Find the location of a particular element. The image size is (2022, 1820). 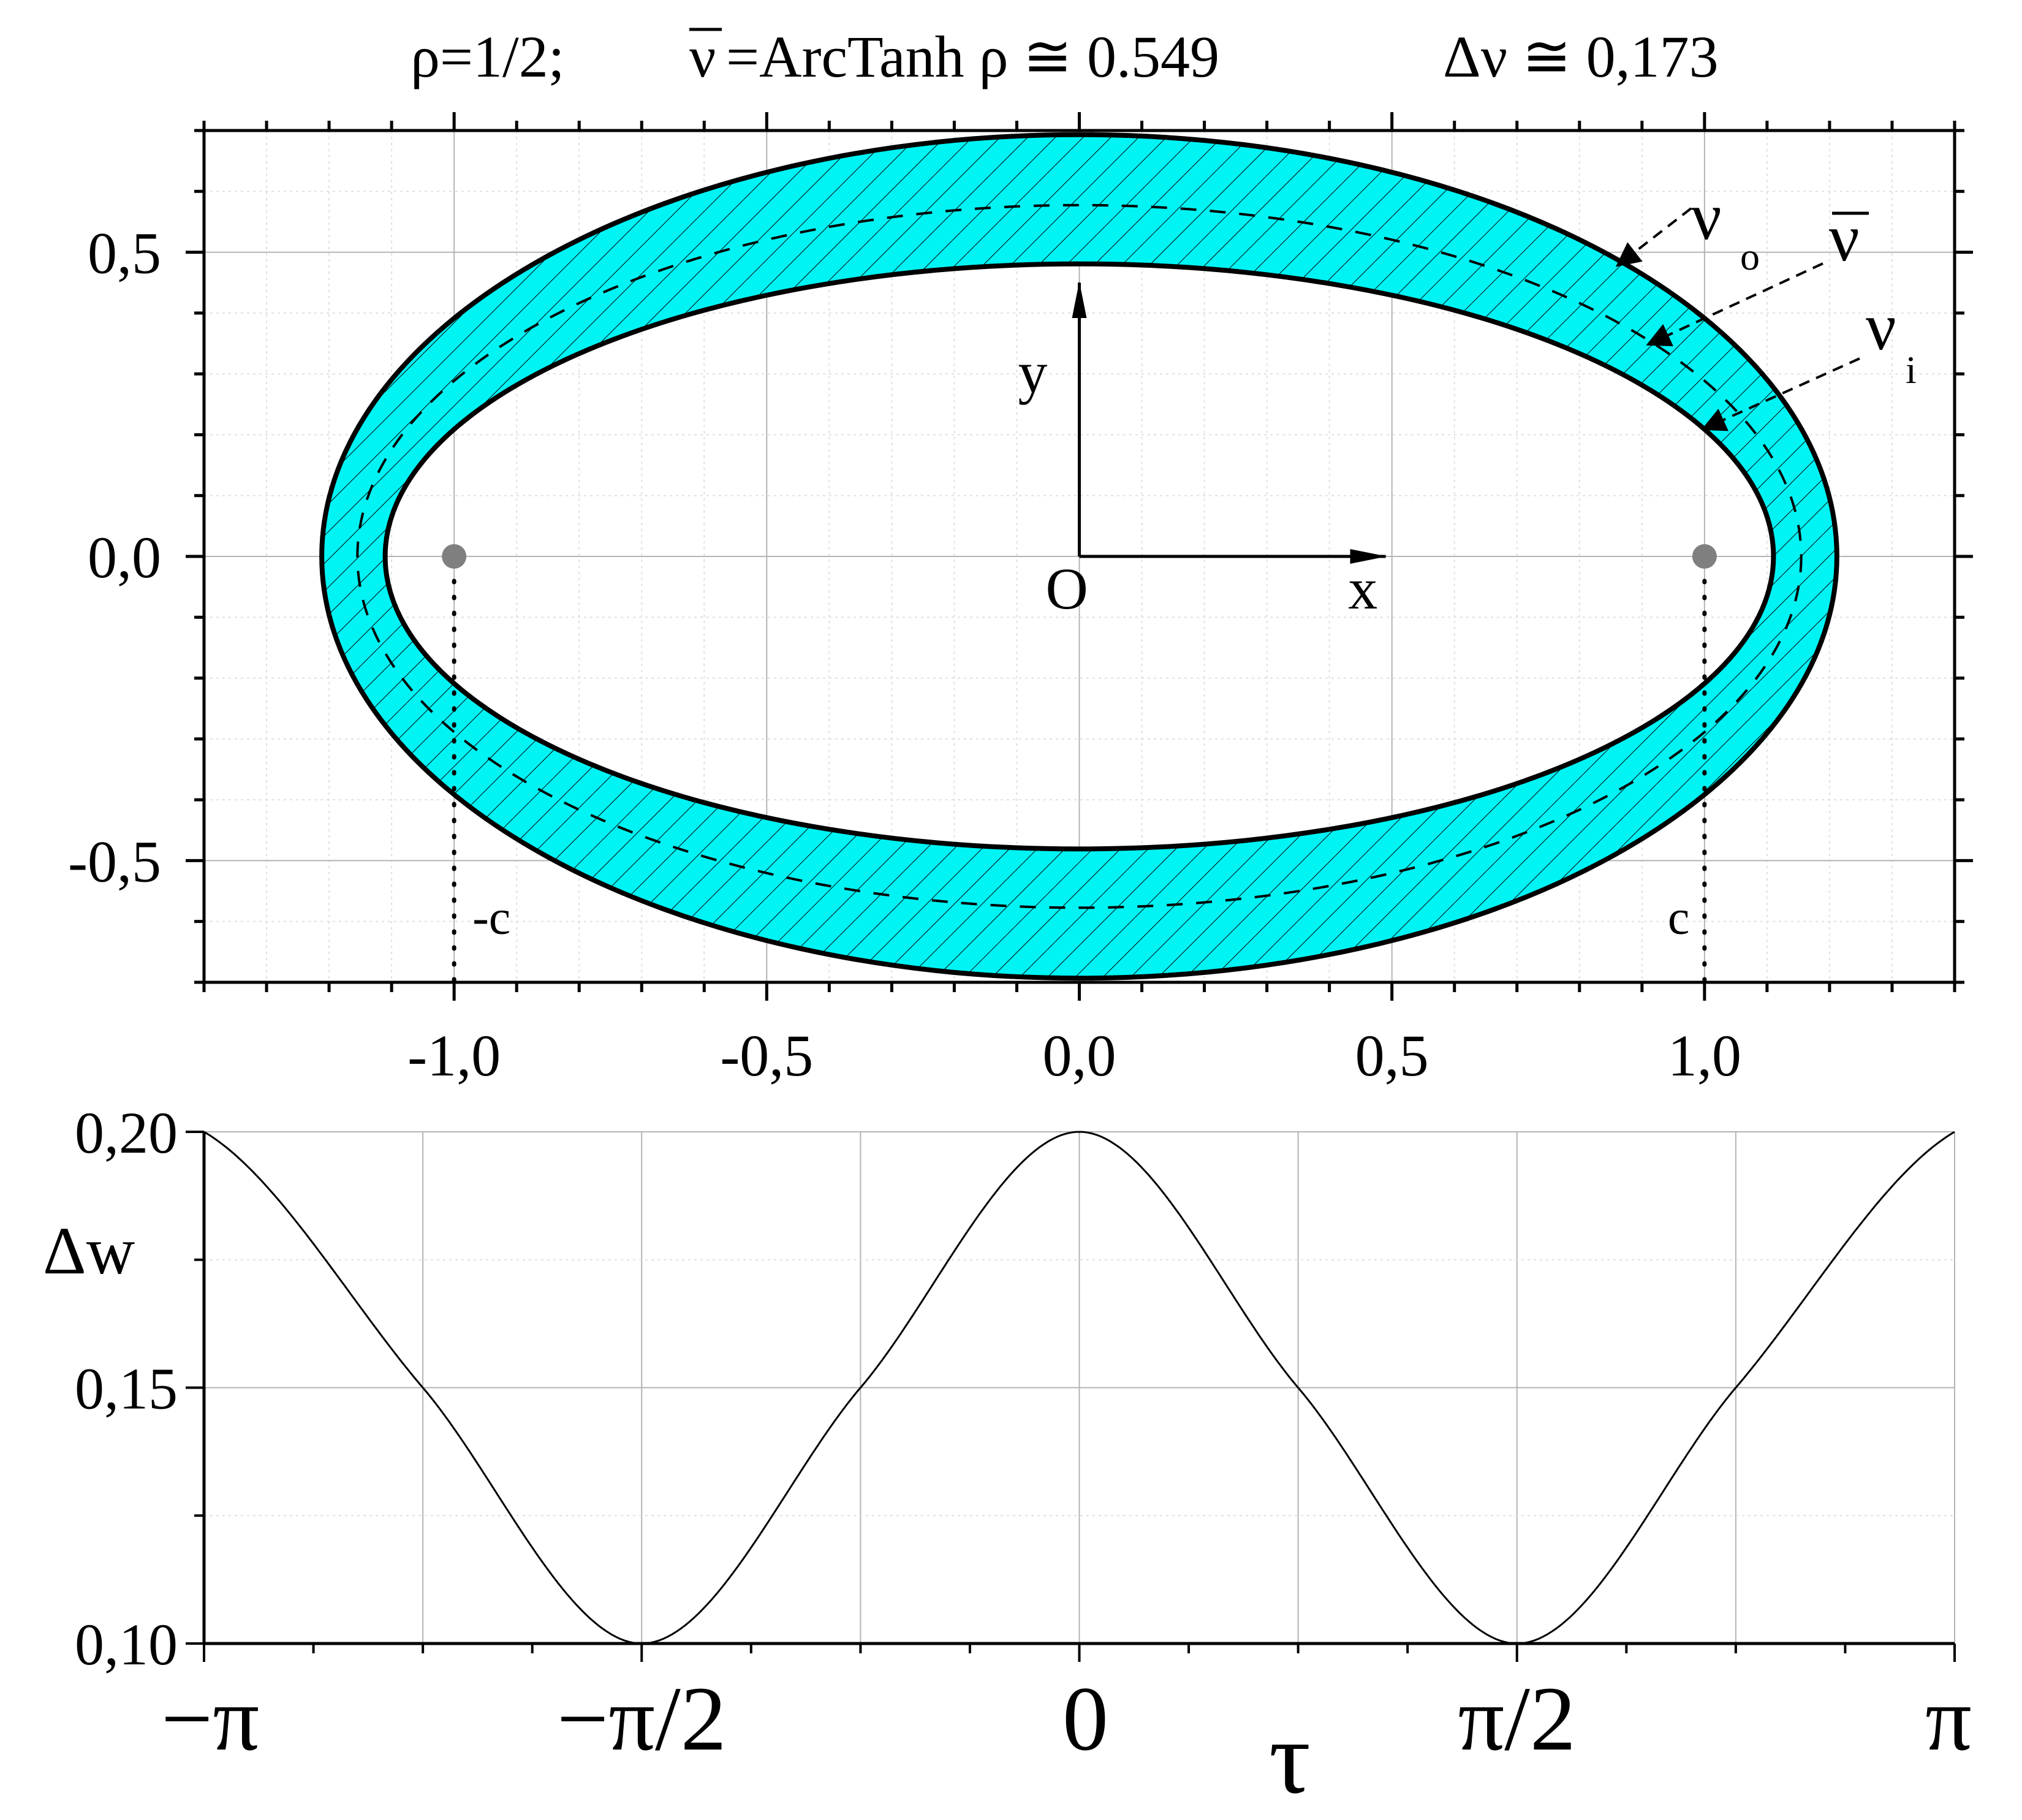

x-tick-label: -1,0 is located at coordinates (454, 1055).